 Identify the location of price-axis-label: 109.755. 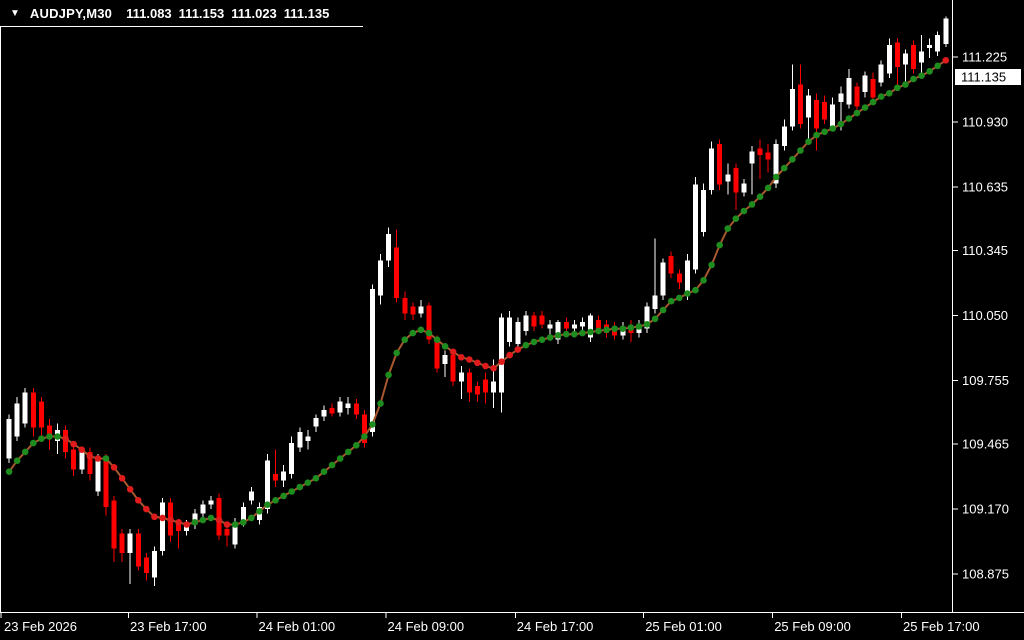
(985, 380).